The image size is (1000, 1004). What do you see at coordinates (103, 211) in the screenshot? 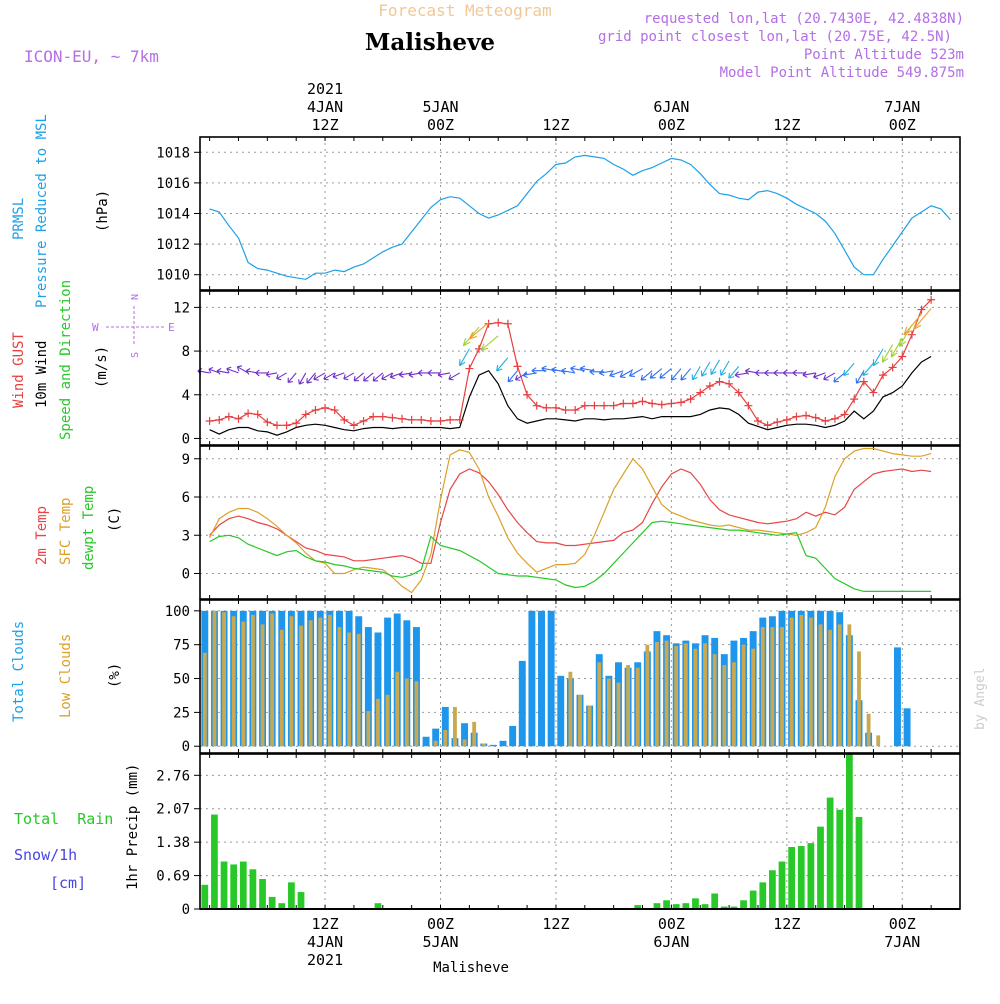
I see `pressure-unit: (hPa)` at bounding box center [103, 211].